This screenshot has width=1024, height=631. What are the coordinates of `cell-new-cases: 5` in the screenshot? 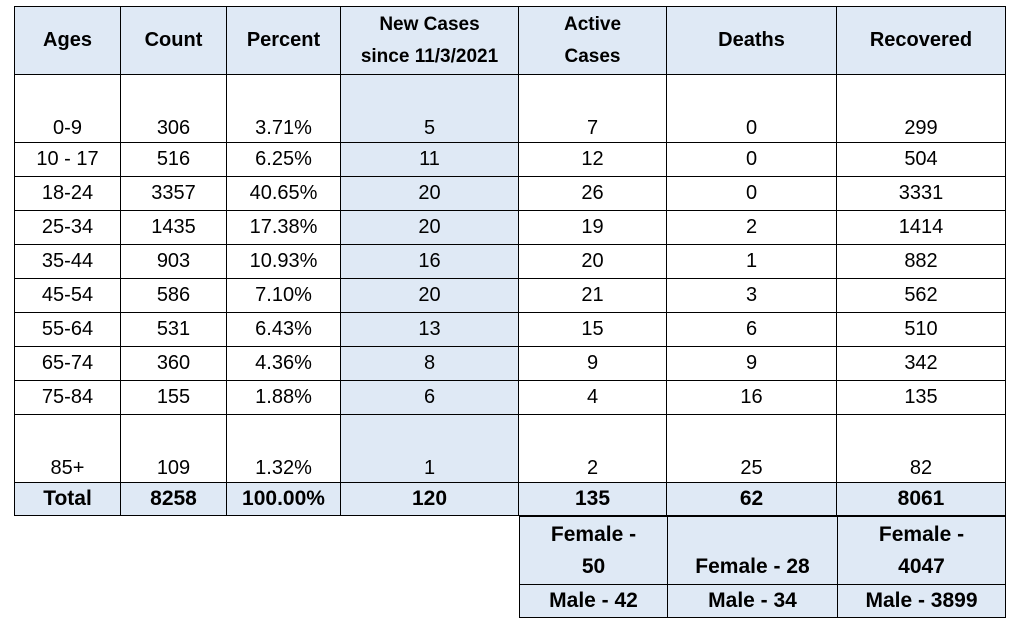 It's located at (429, 108).